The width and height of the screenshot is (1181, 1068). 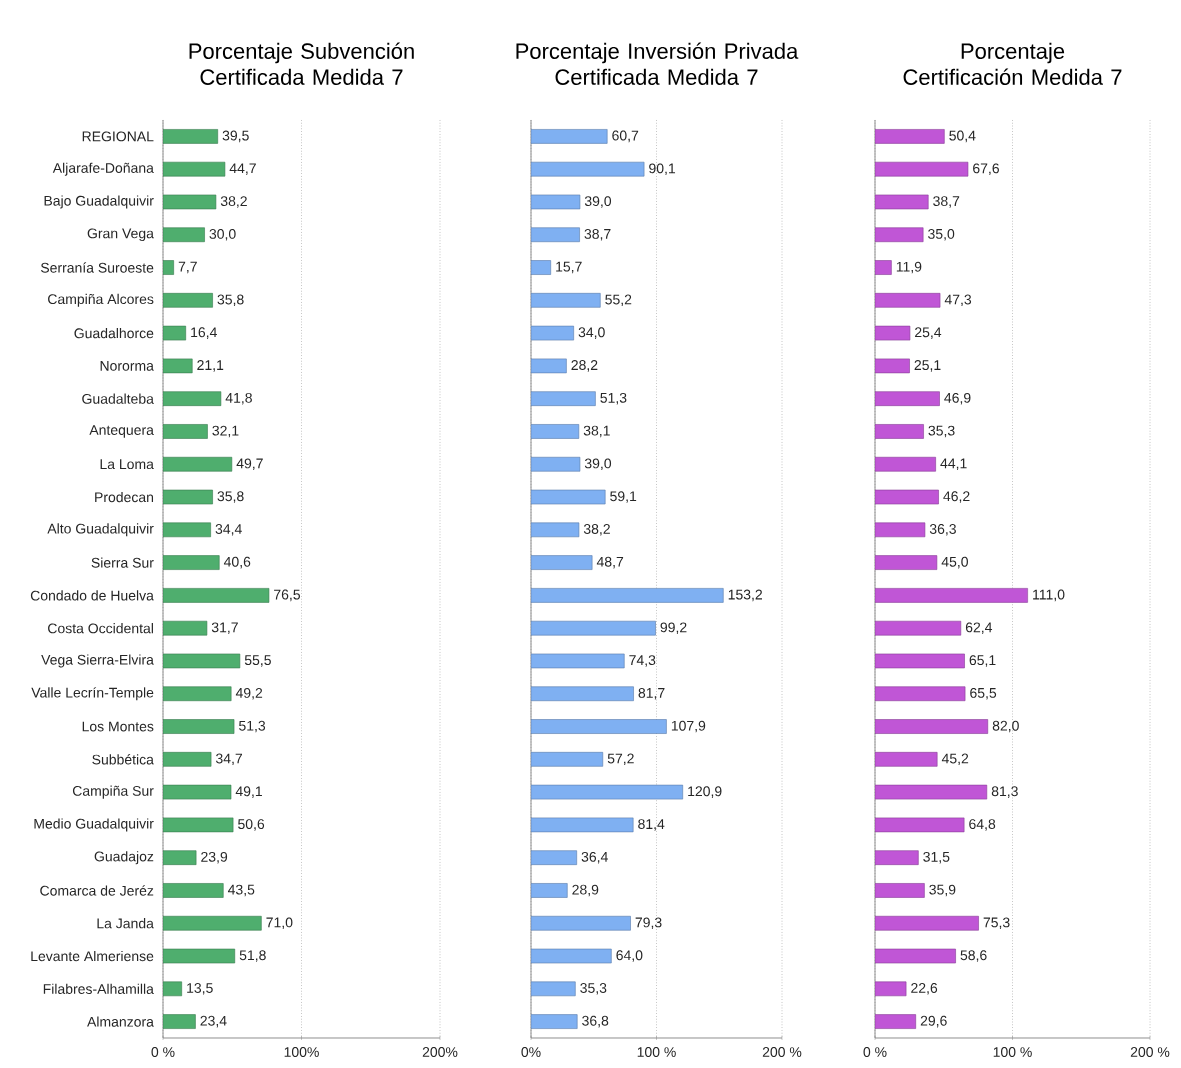 What do you see at coordinates (100, 530) in the screenshot?
I see `y-tick-label: Alto Guadalquivir` at bounding box center [100, 530].